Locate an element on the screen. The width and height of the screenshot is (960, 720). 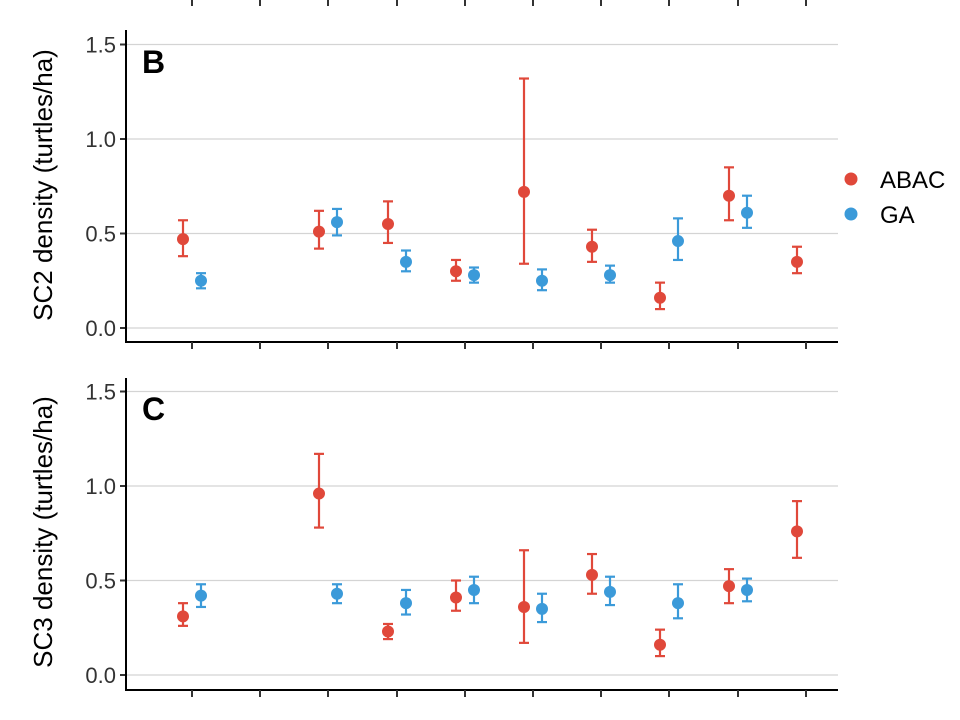
panel-b-abac-point-x3 is located at coordinates (319, 229).